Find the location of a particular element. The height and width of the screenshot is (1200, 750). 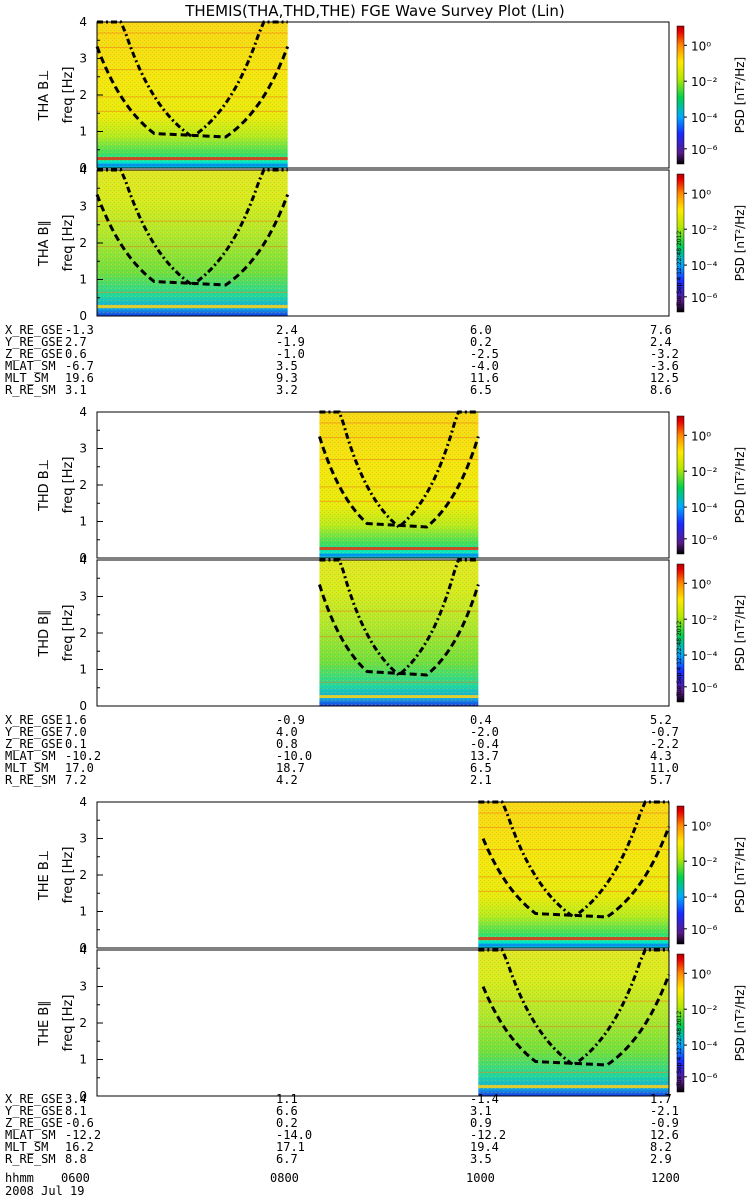

ephemeris-value: -14.0 is located at coordinates (294, 1135).